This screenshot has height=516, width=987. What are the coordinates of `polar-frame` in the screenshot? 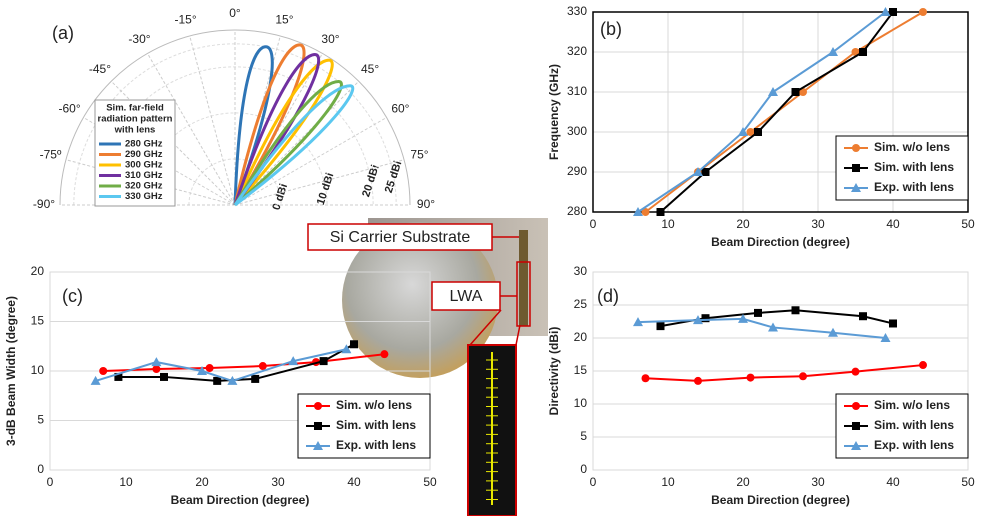 It's located at (235, 117).